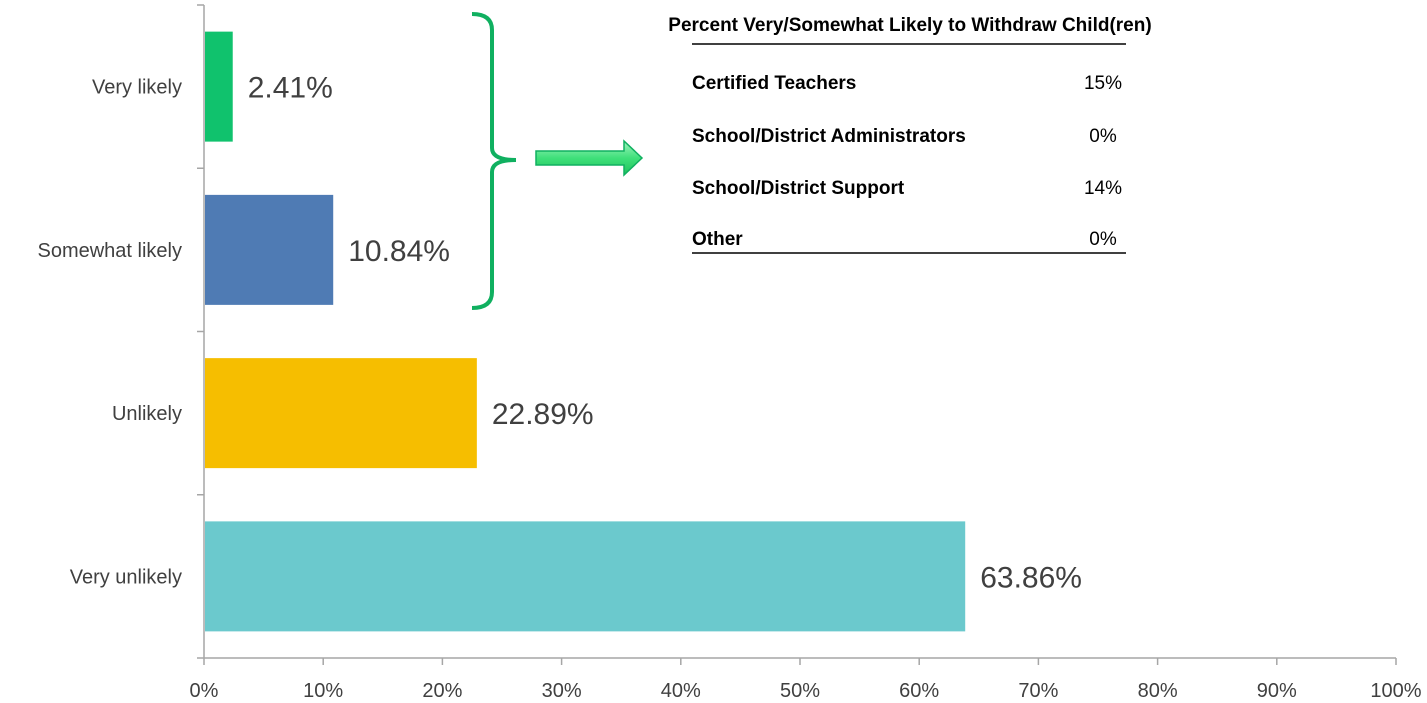 The height and width of the screenshot is (703, 1427). I want to click on x-tick-label: 10%, so click(323, 691).